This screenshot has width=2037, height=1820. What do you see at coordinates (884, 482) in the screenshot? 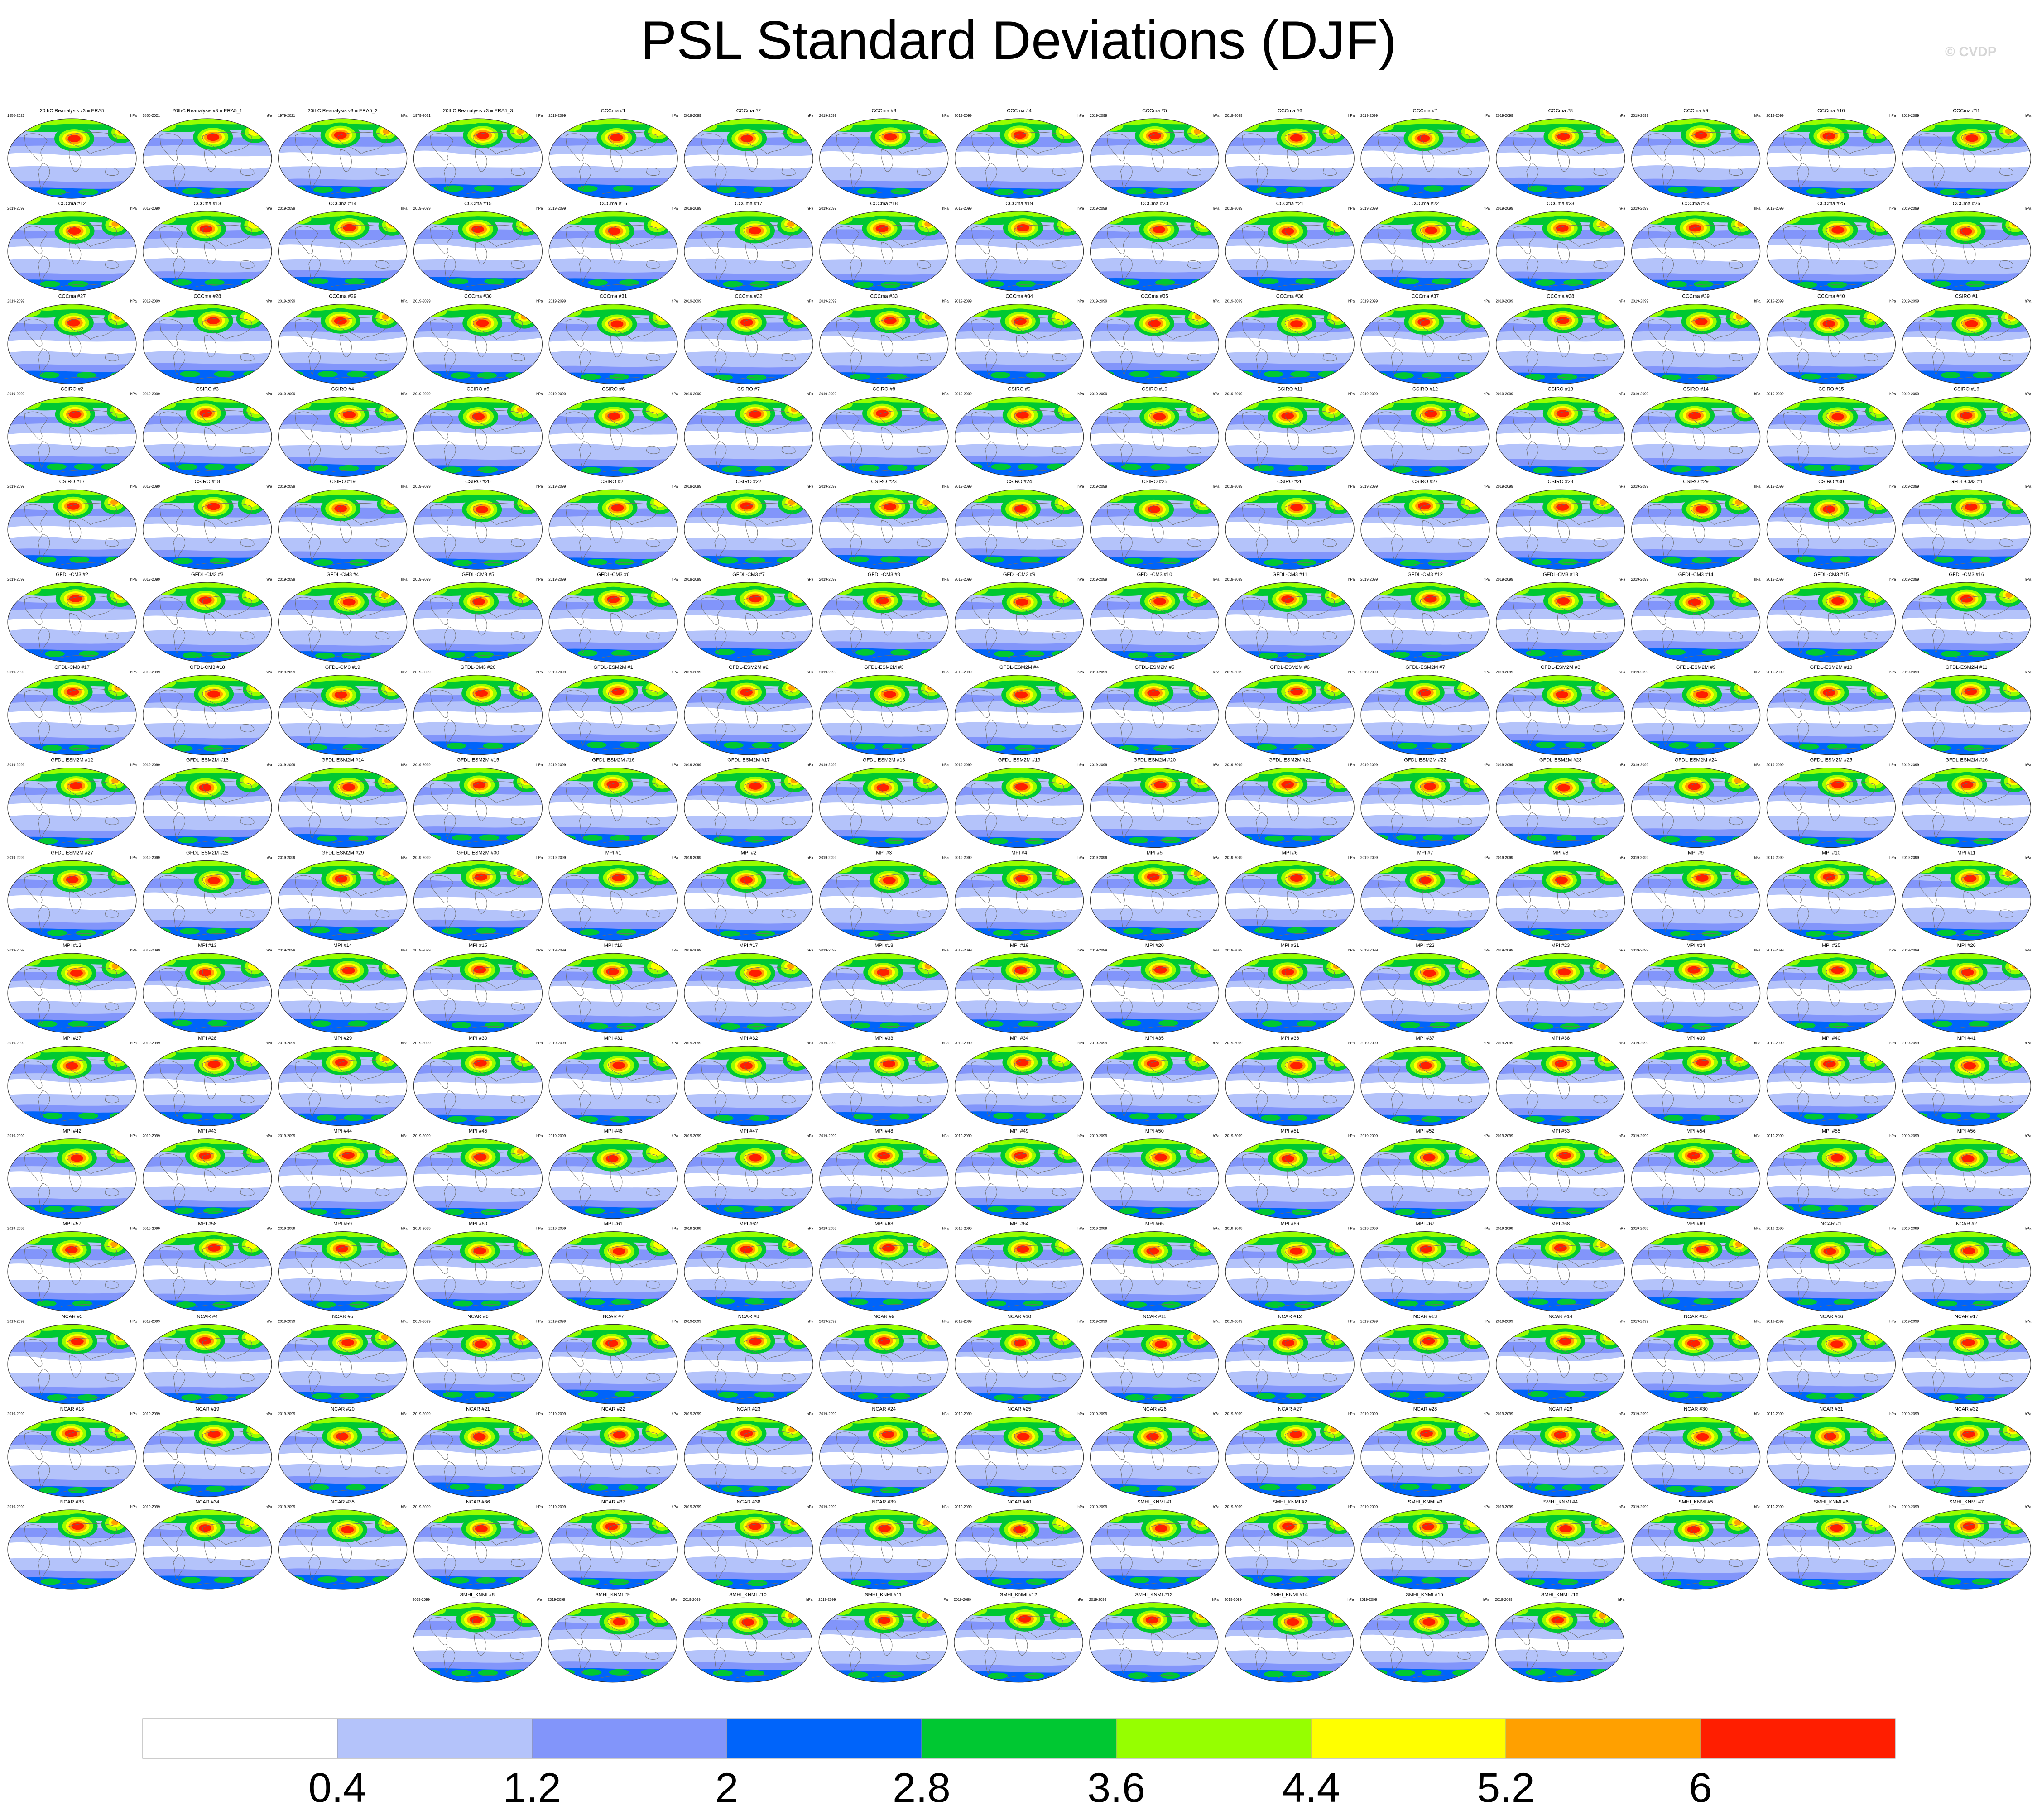
I see `panel-title: CSIRO #23` at bounding box center [884, 482].